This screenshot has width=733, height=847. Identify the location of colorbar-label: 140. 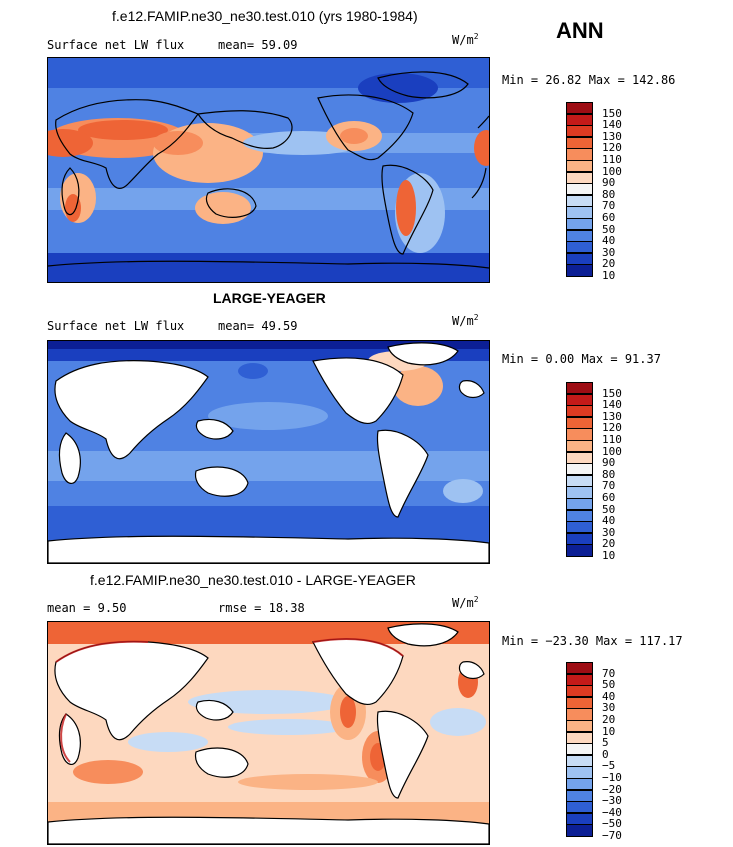
(612, 405).